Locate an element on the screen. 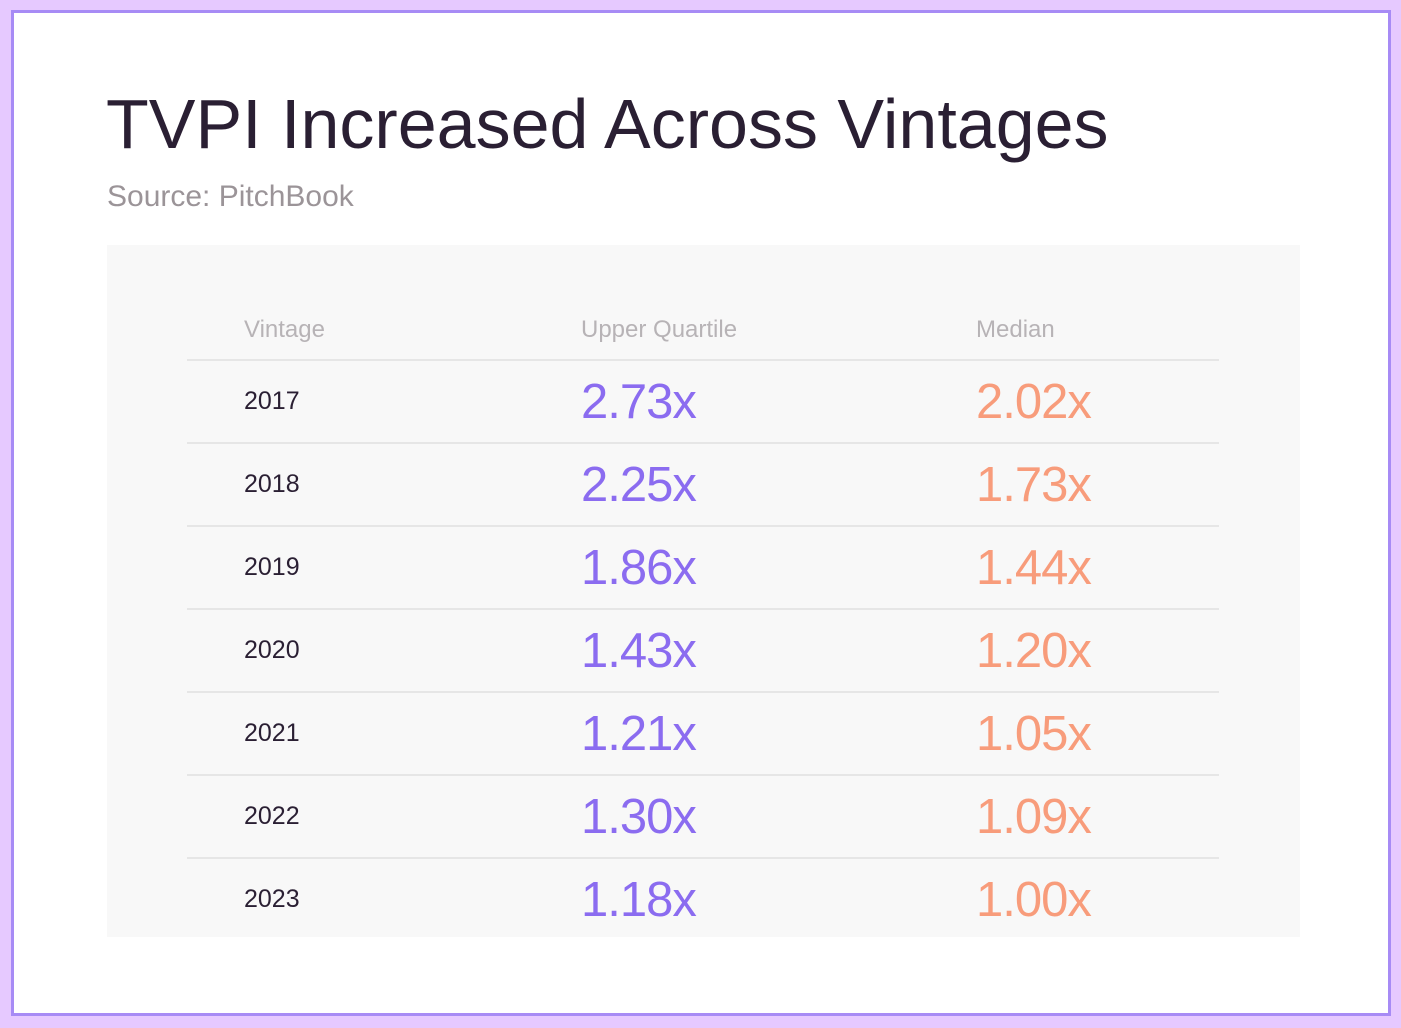 The height and width of the screenshot is (1028, 1401). upper-quartile-value: 2.73x is located at coordinates (639, 402).